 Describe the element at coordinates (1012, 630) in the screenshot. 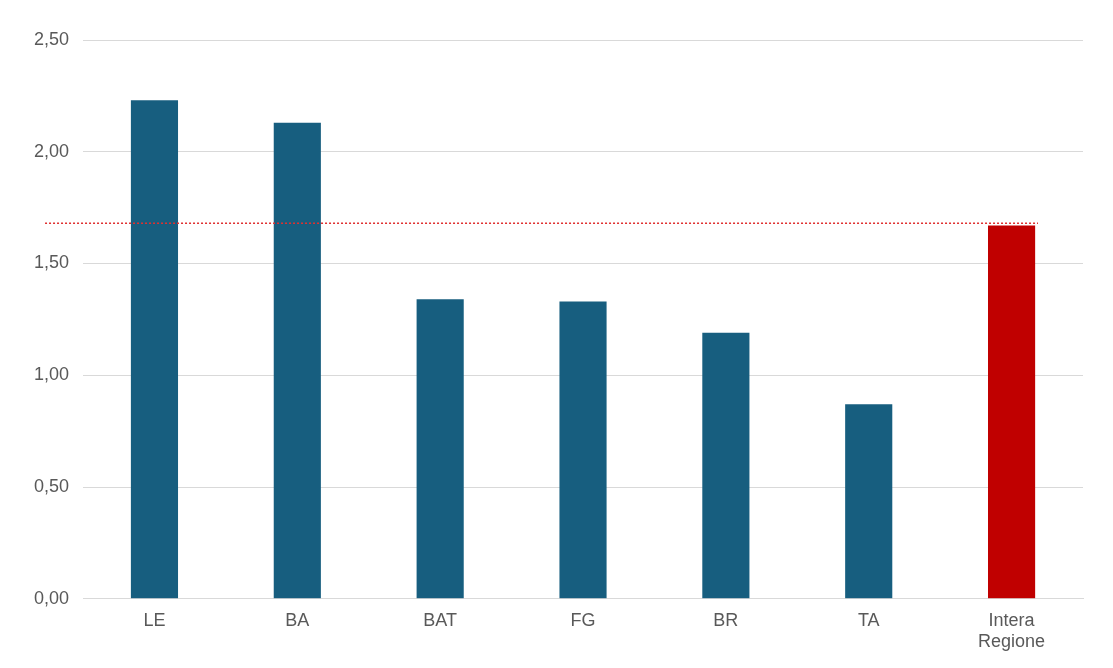

I see `x-tick-label: Intera Regione` at that location.